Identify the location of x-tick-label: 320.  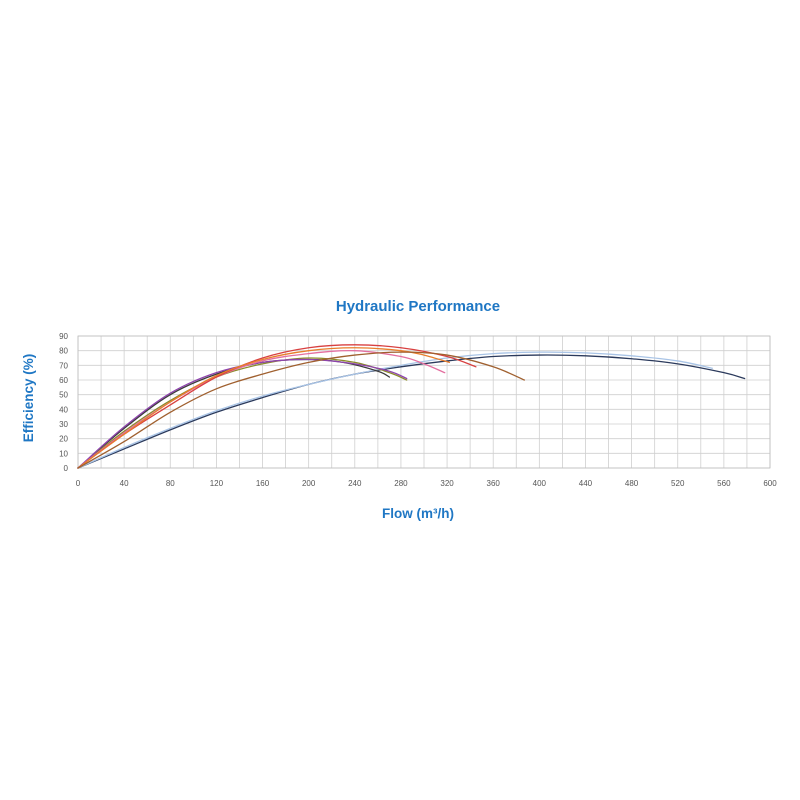
(447, 483).